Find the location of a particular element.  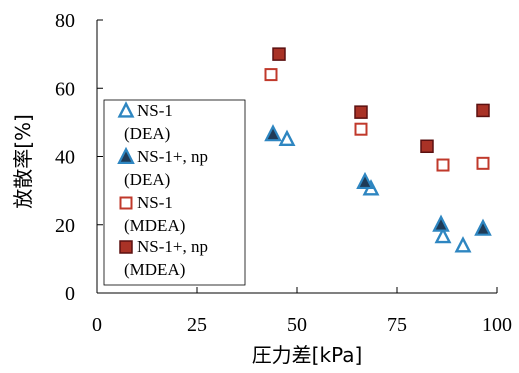

y-tick-label: 60 is located at coordinates (65, 89).